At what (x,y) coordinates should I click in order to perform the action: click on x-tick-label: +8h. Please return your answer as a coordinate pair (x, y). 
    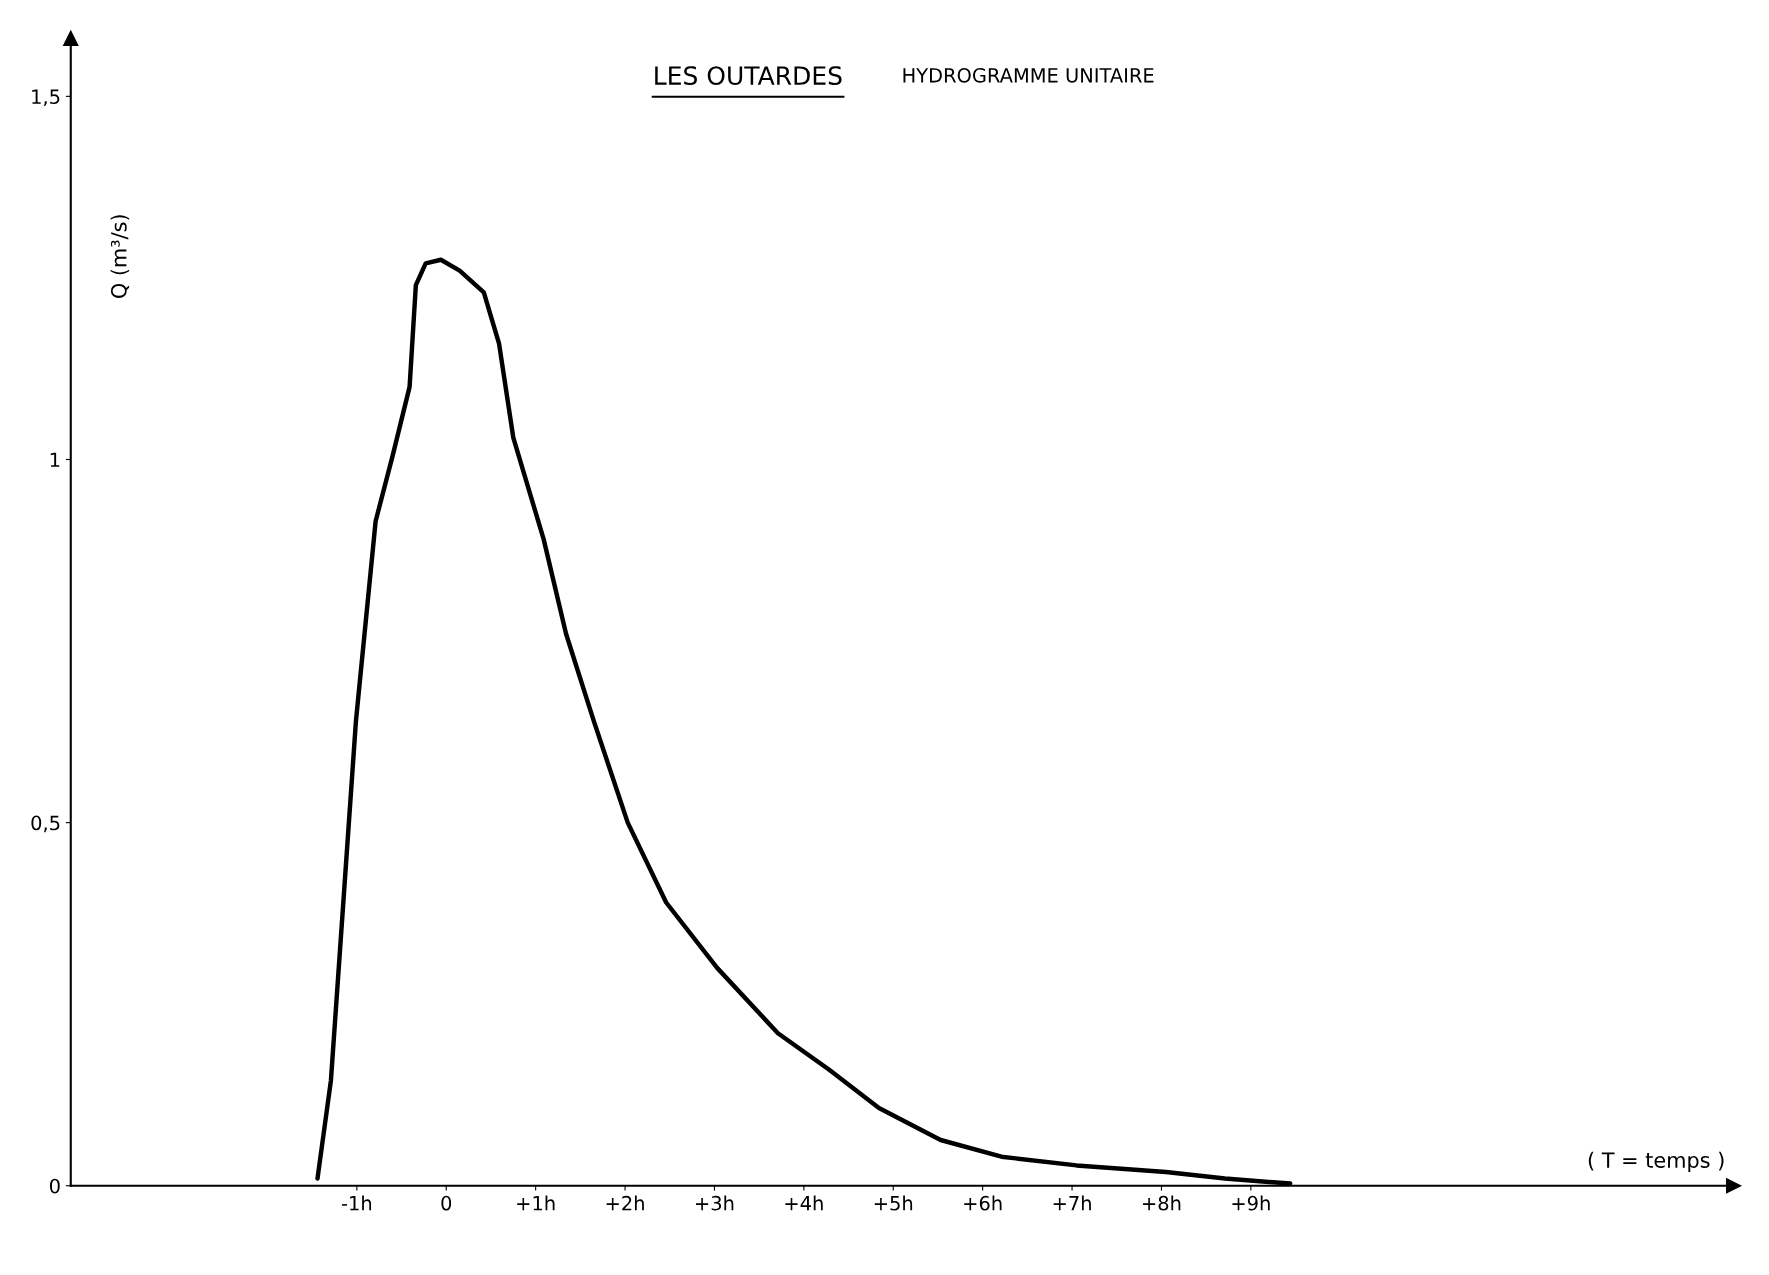
    Looking at the image, I should click on (1162, 1203).